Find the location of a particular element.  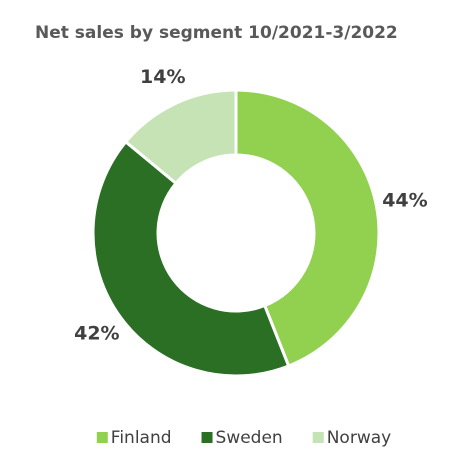

value-label: 44% is located at coordinates (404, 200).